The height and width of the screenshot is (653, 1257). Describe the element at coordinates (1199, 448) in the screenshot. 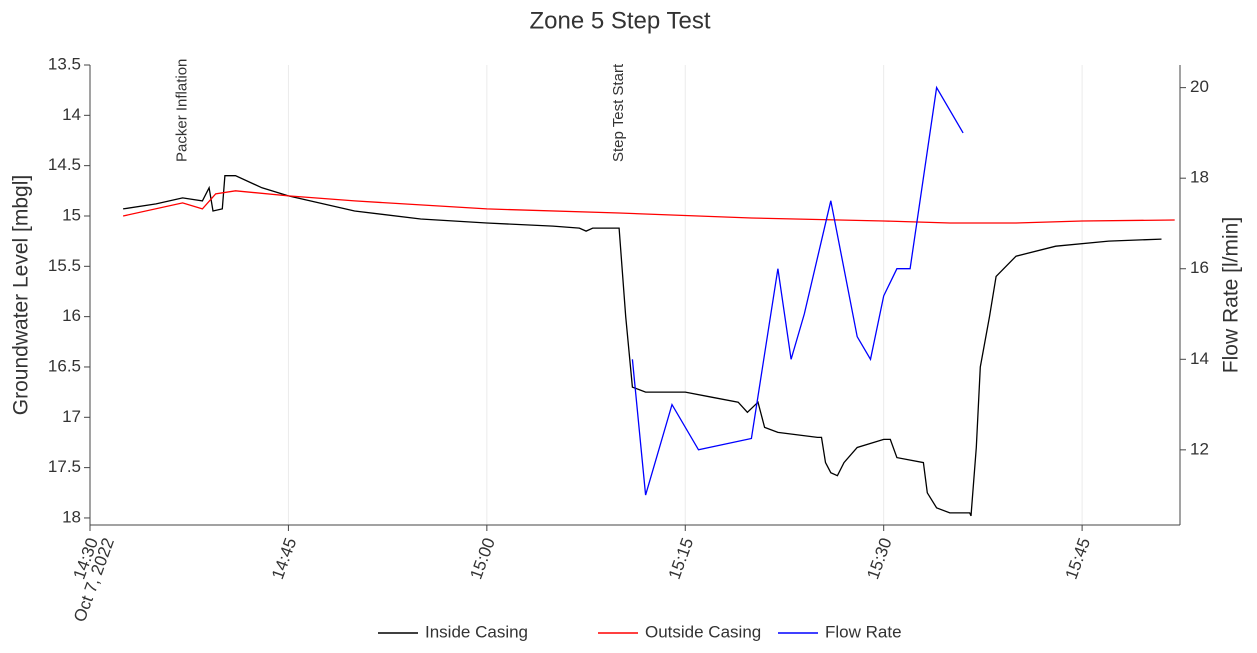

I see `y2-tick-label: 12` at that location.